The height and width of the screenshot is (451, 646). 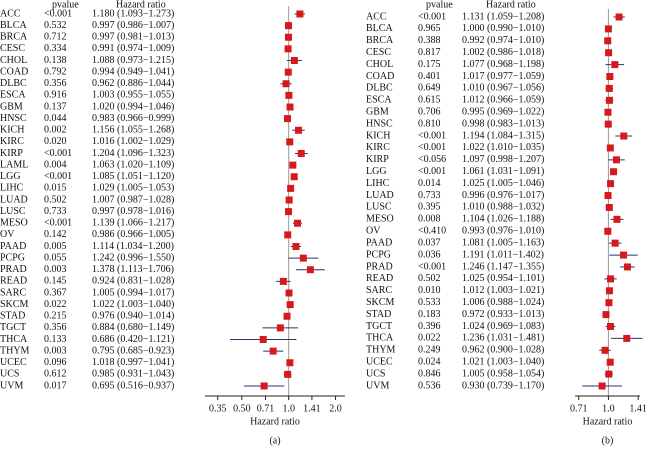 What do you see at coordinates (55, 316) in the screenshot?
I see `pvalue: 0.215` at bounding box center [55, 316].